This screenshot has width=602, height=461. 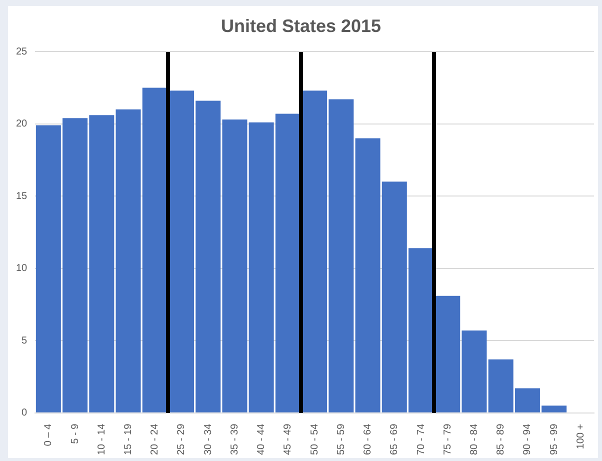 I want to click on x-tick-label: 5 - 9, so click(x=75, y=433).